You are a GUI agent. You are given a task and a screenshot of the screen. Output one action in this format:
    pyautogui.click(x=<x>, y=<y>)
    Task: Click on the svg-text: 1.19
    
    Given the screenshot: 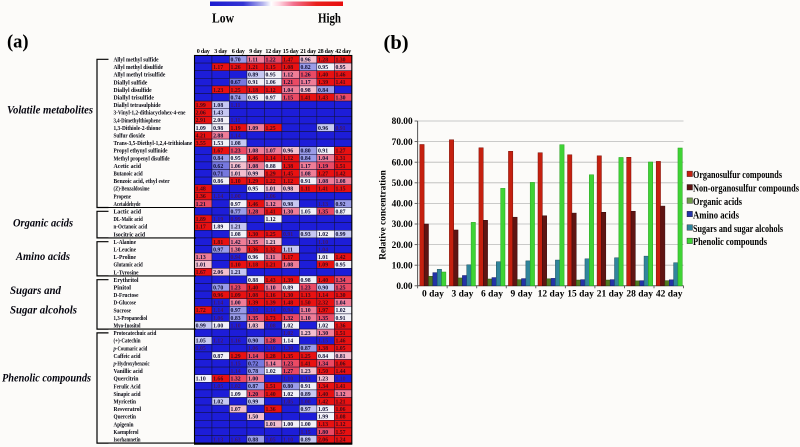 What is the action you would take?
    pyautogui.click(x=236, y=129)
    